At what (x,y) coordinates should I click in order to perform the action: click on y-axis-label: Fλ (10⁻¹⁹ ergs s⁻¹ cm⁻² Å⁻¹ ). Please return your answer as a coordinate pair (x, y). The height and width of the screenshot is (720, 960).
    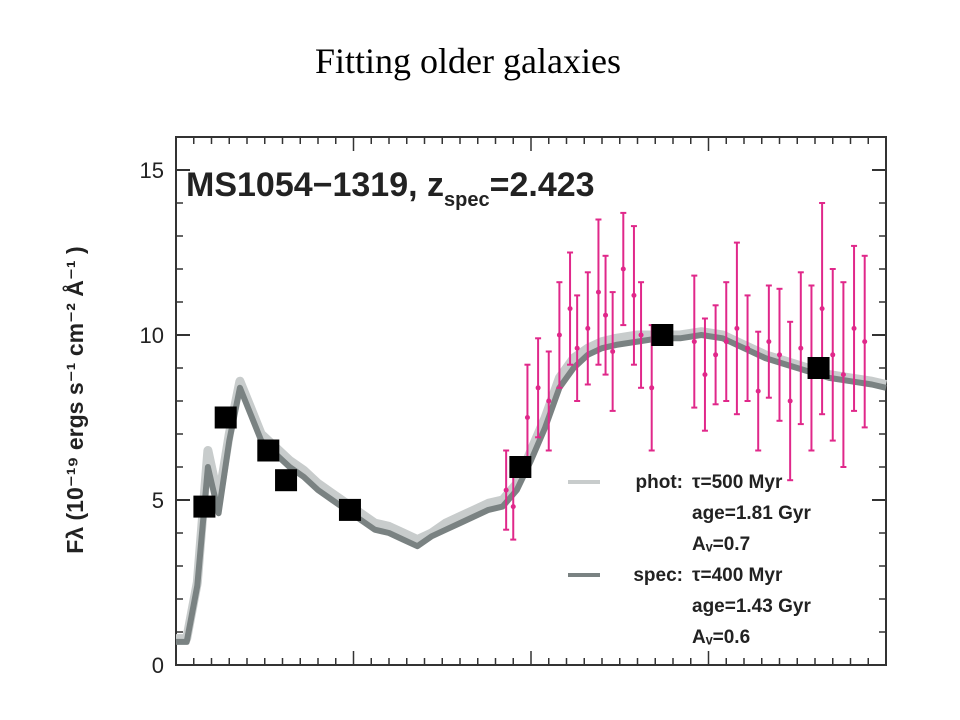
    Looking at the image, I should click on (74, 399).